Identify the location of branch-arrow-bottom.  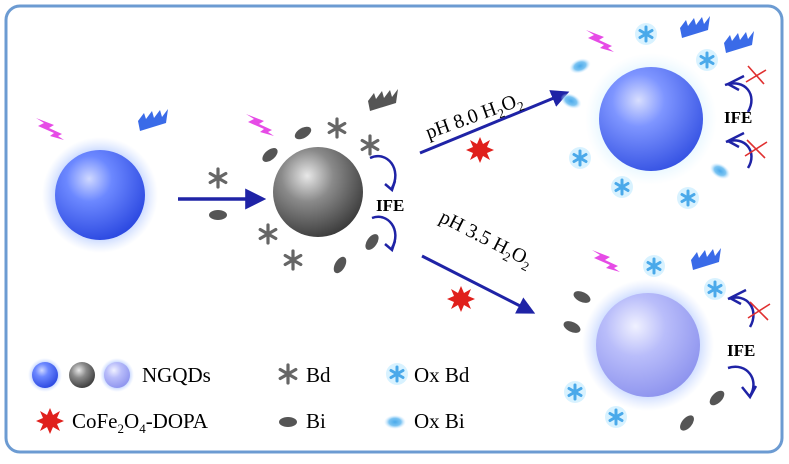
(478, 284).